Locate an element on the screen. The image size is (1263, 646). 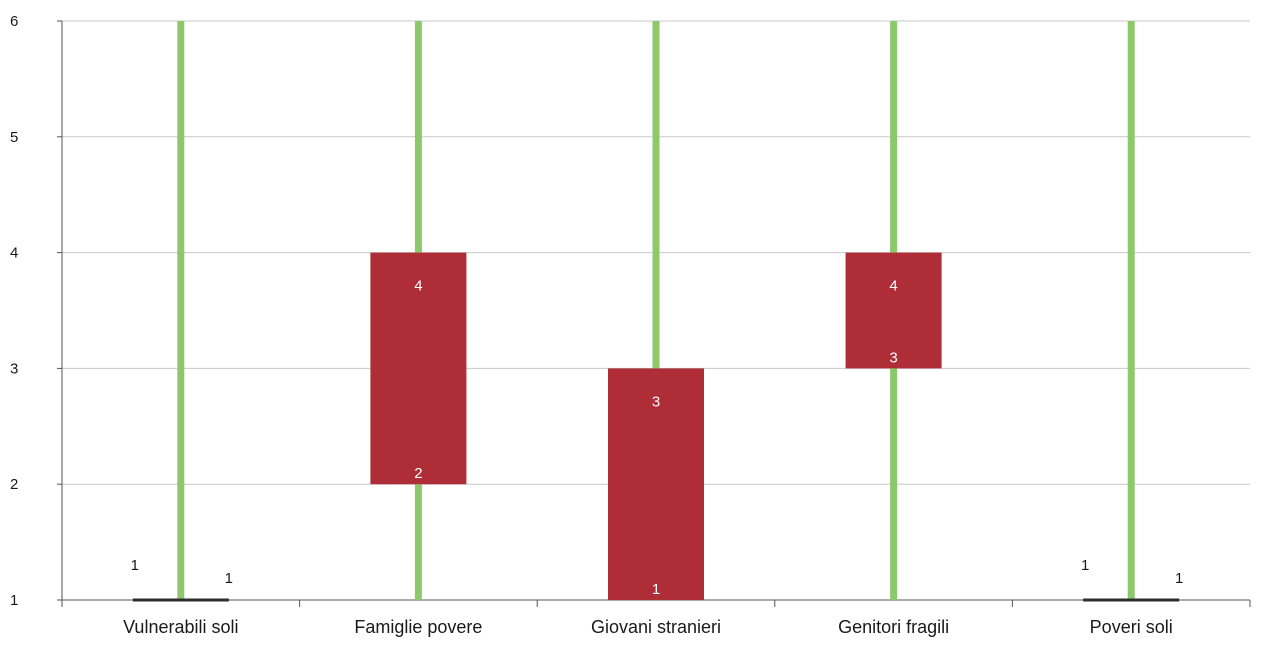
data-label: 2 is located at coordinates (418, 473).